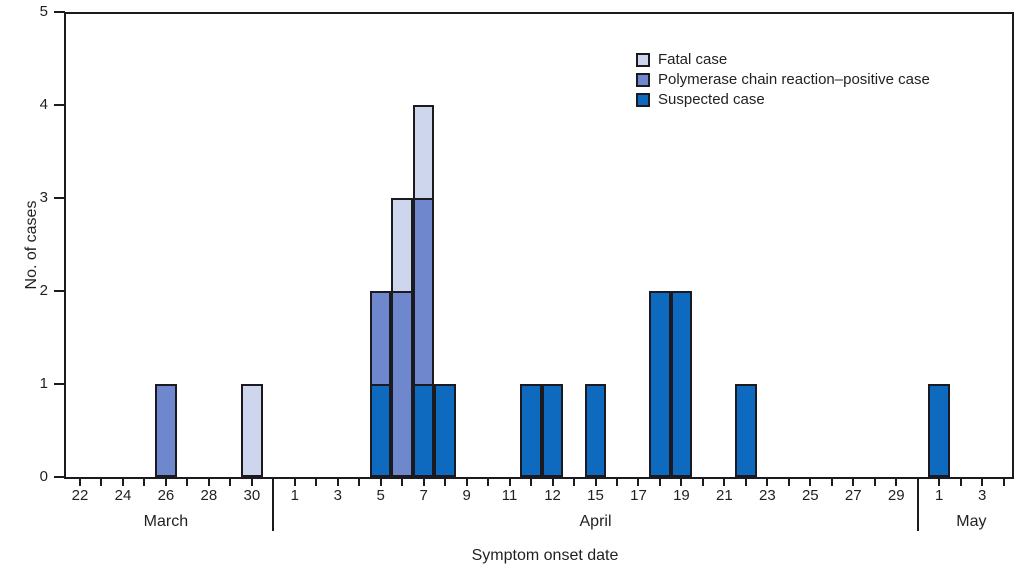 The image size is (1022, 573). What do you see at coordinates (693, 59) in the screenshot?
I see `legend-label-fatal: Fatal case` at bounding box center [693, 59].